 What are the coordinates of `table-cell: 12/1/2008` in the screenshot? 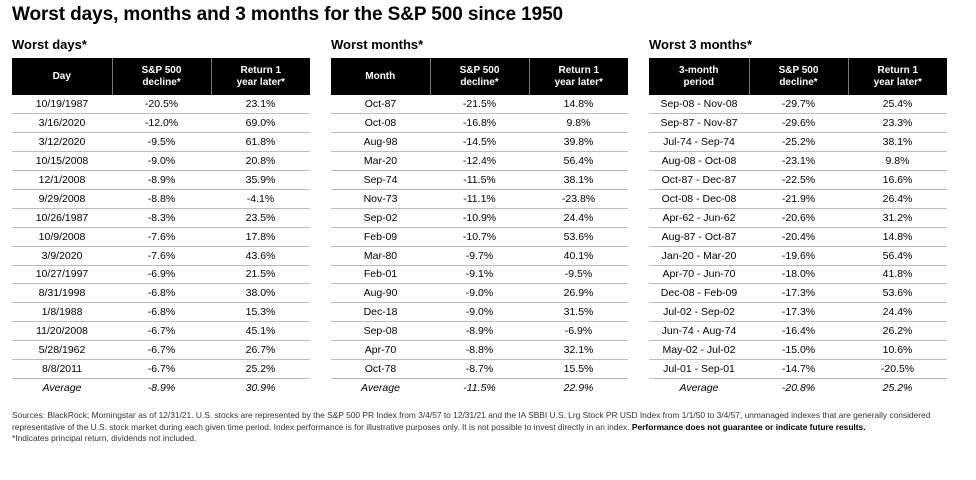 It's located at (62, 180).